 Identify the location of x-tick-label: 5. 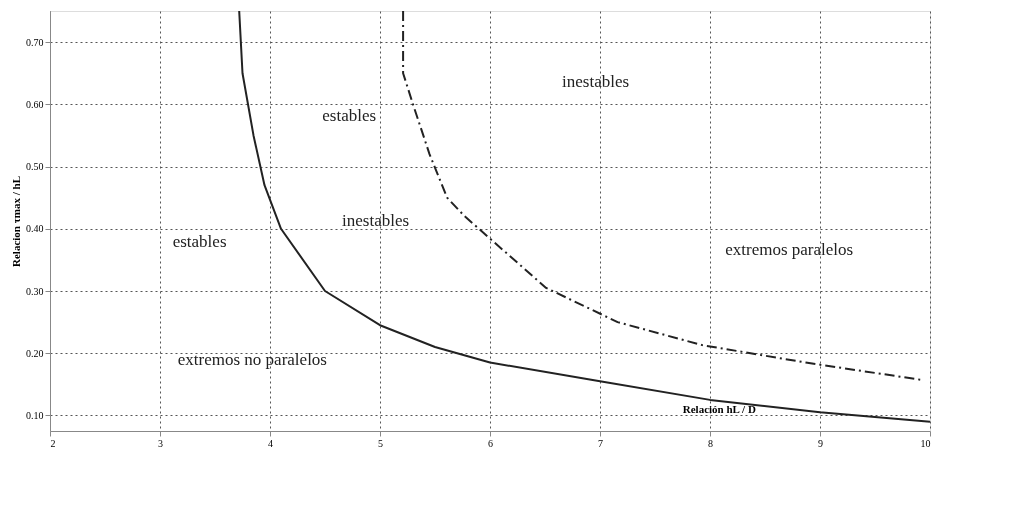
(380, 443).